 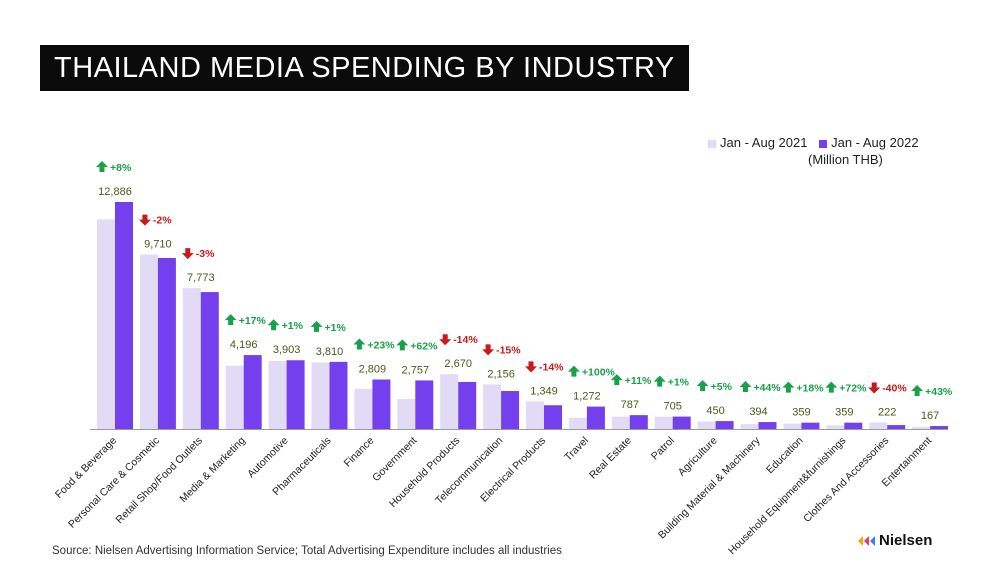 I want to click on change-label: +44%, so click(x=768, y=388).